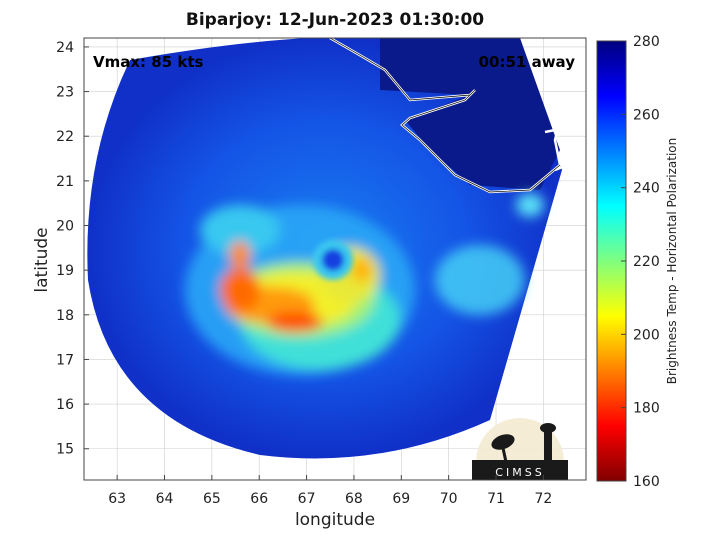 The image size is (720, 540). I want to click on colorbar-tick-label: 280, so click(646, 42).